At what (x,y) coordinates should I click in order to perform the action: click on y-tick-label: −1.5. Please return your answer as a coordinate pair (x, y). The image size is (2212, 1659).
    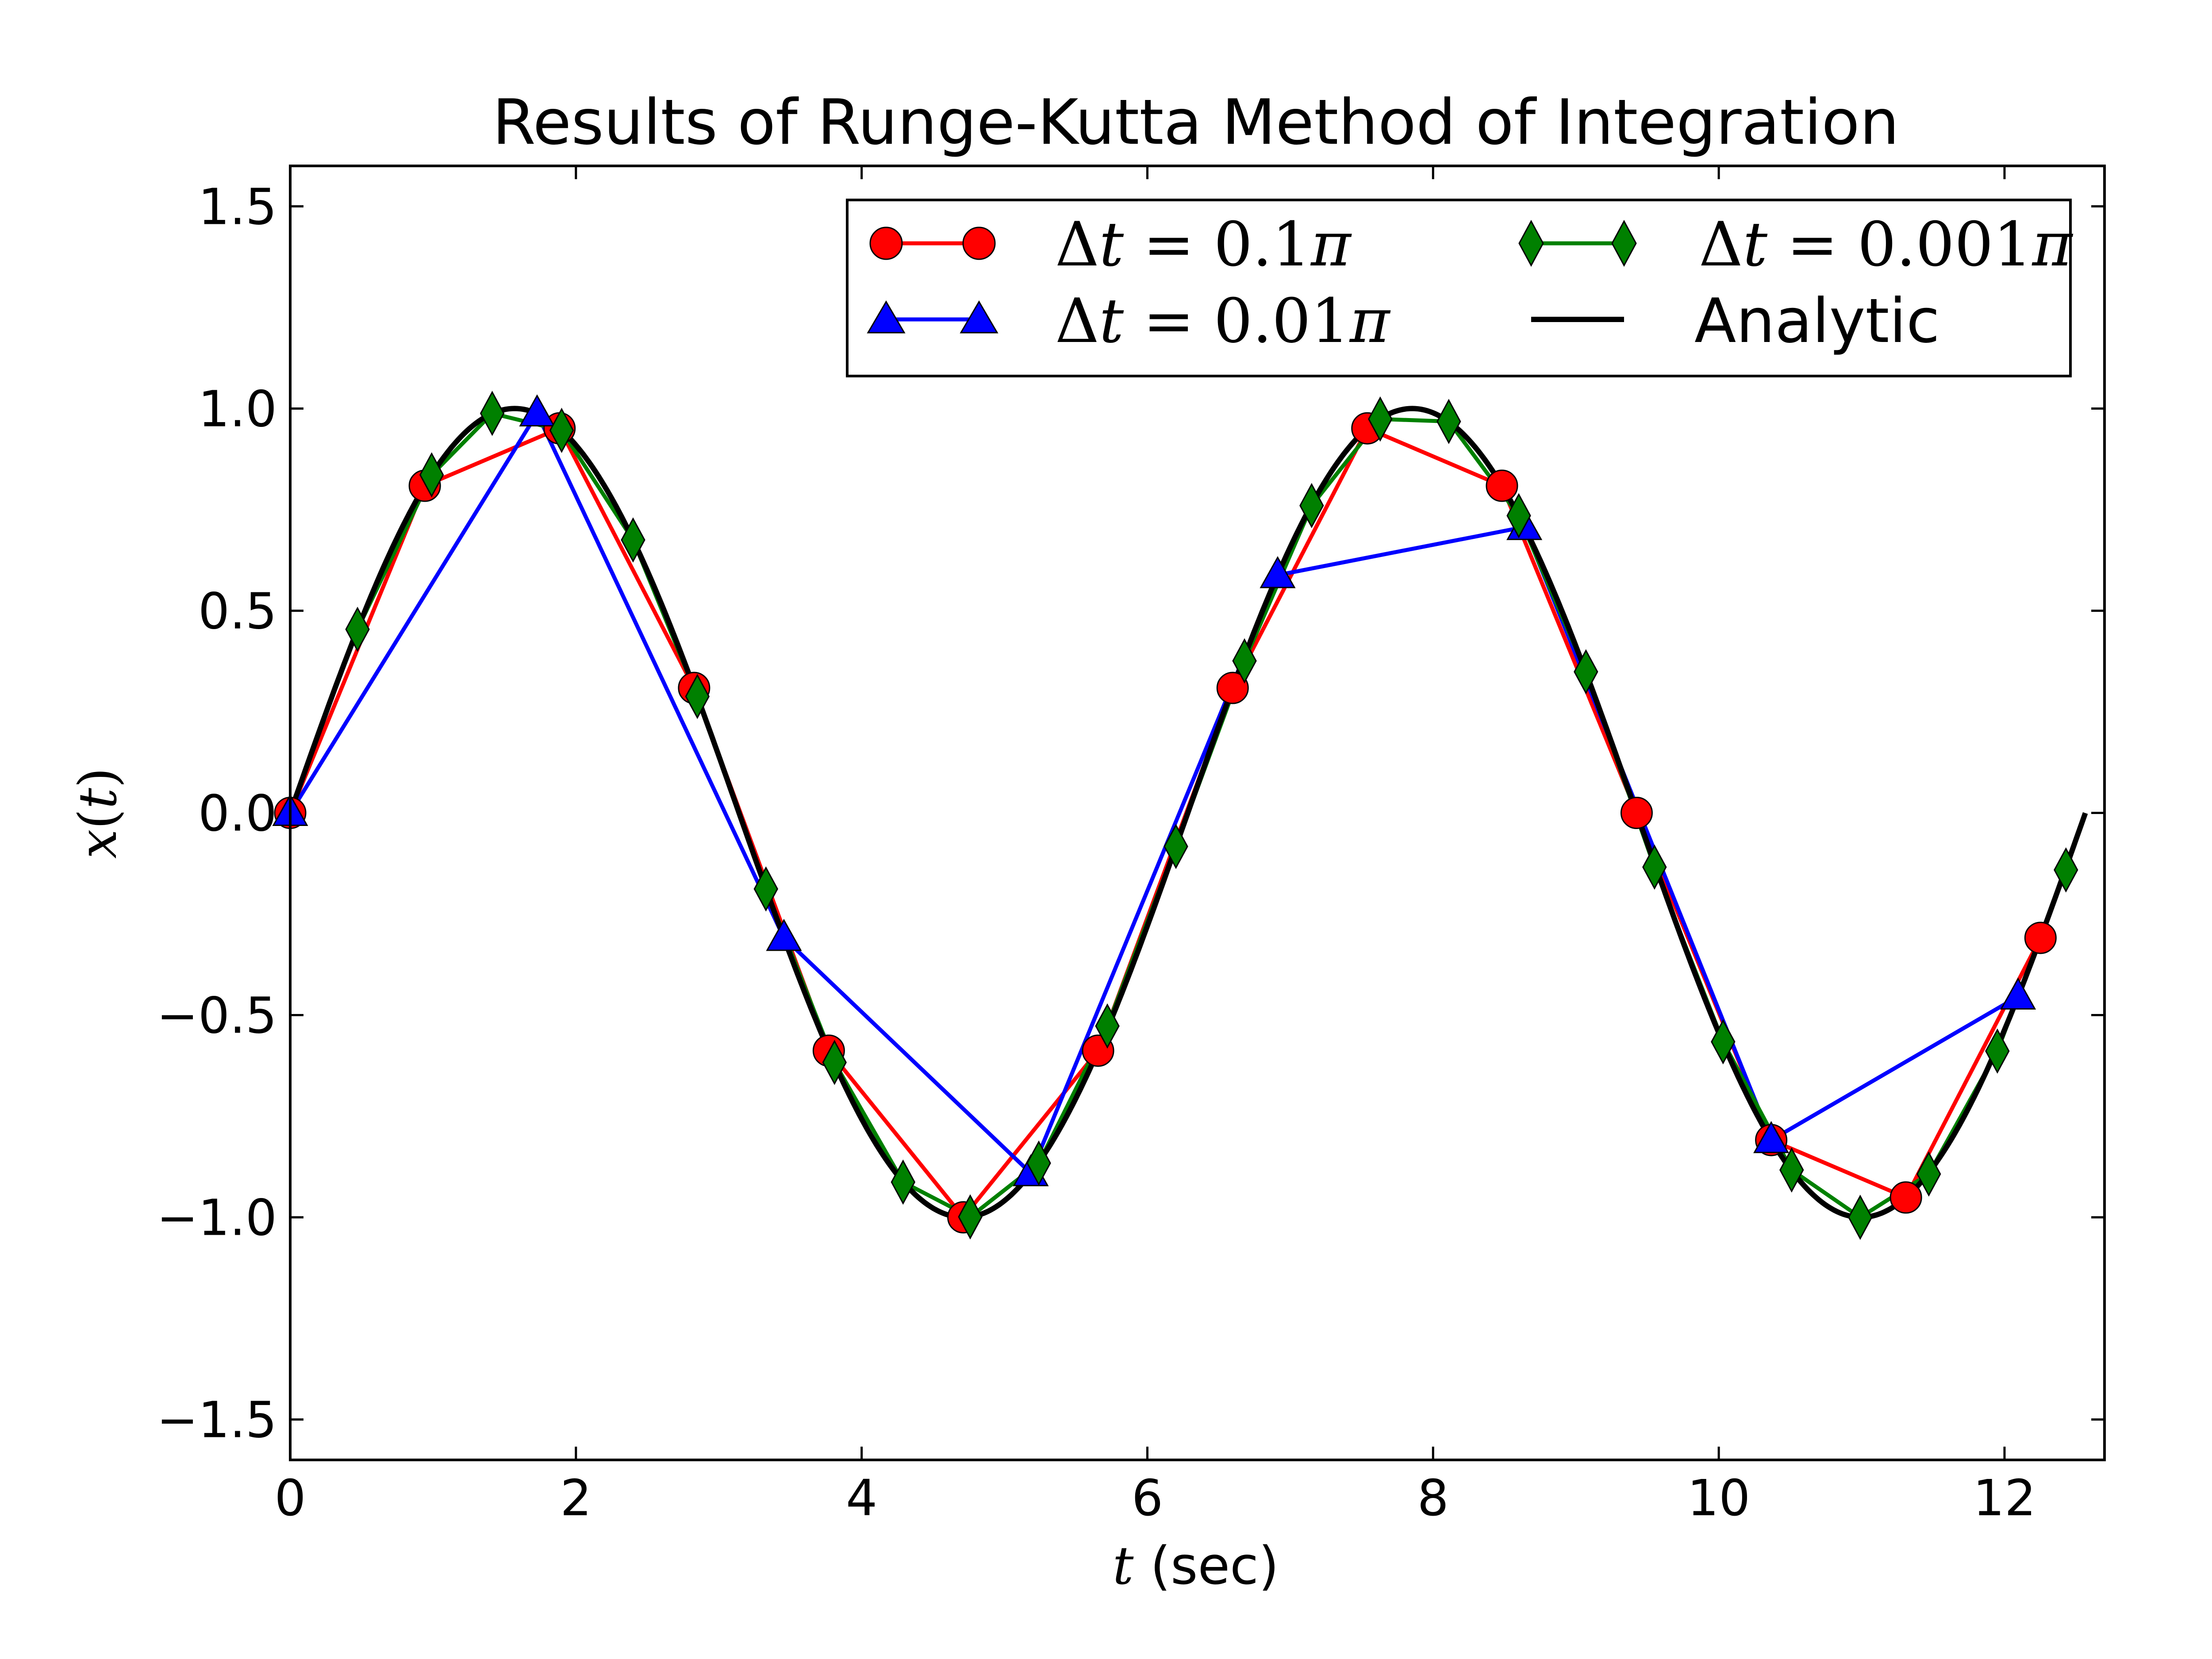
    Looking at the image, I should click on (217, 1421).